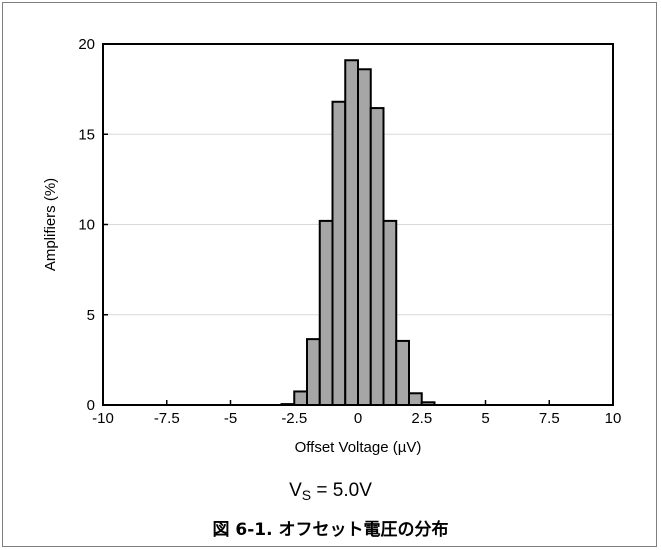 This screenshot has width=661, height=550. I want to click on x-tick-label: 7.5, so click(549, 418).